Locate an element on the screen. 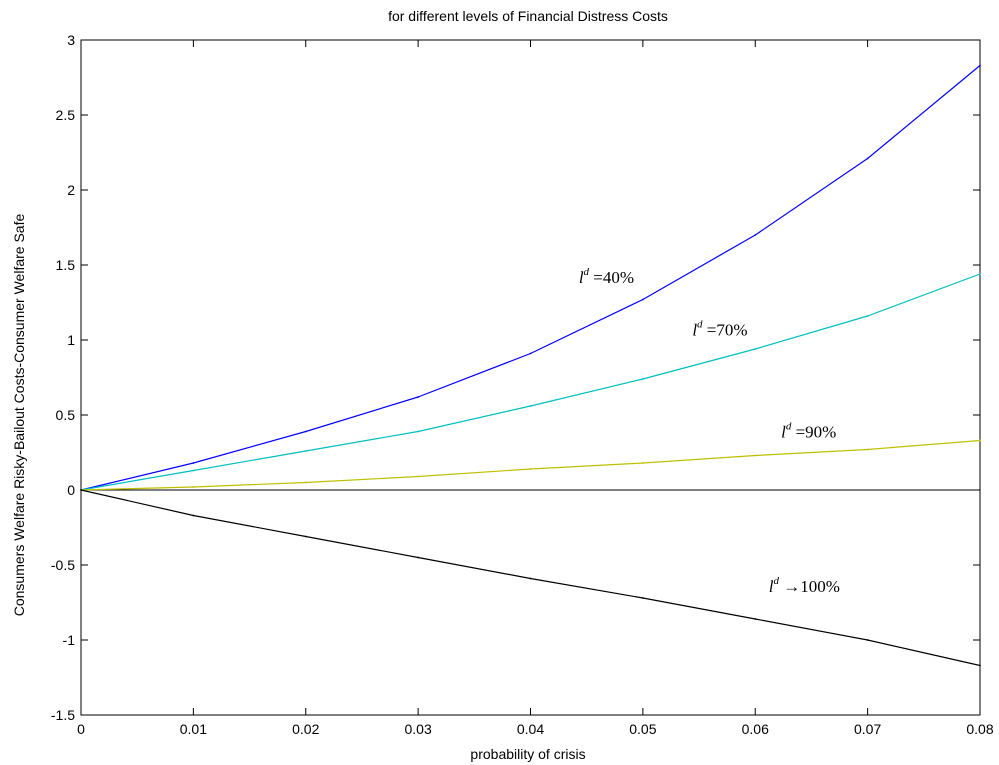 The width and height of the screenshot is (999, 765). y-tick-label: -1.5 is located at coordinates (63, 715).